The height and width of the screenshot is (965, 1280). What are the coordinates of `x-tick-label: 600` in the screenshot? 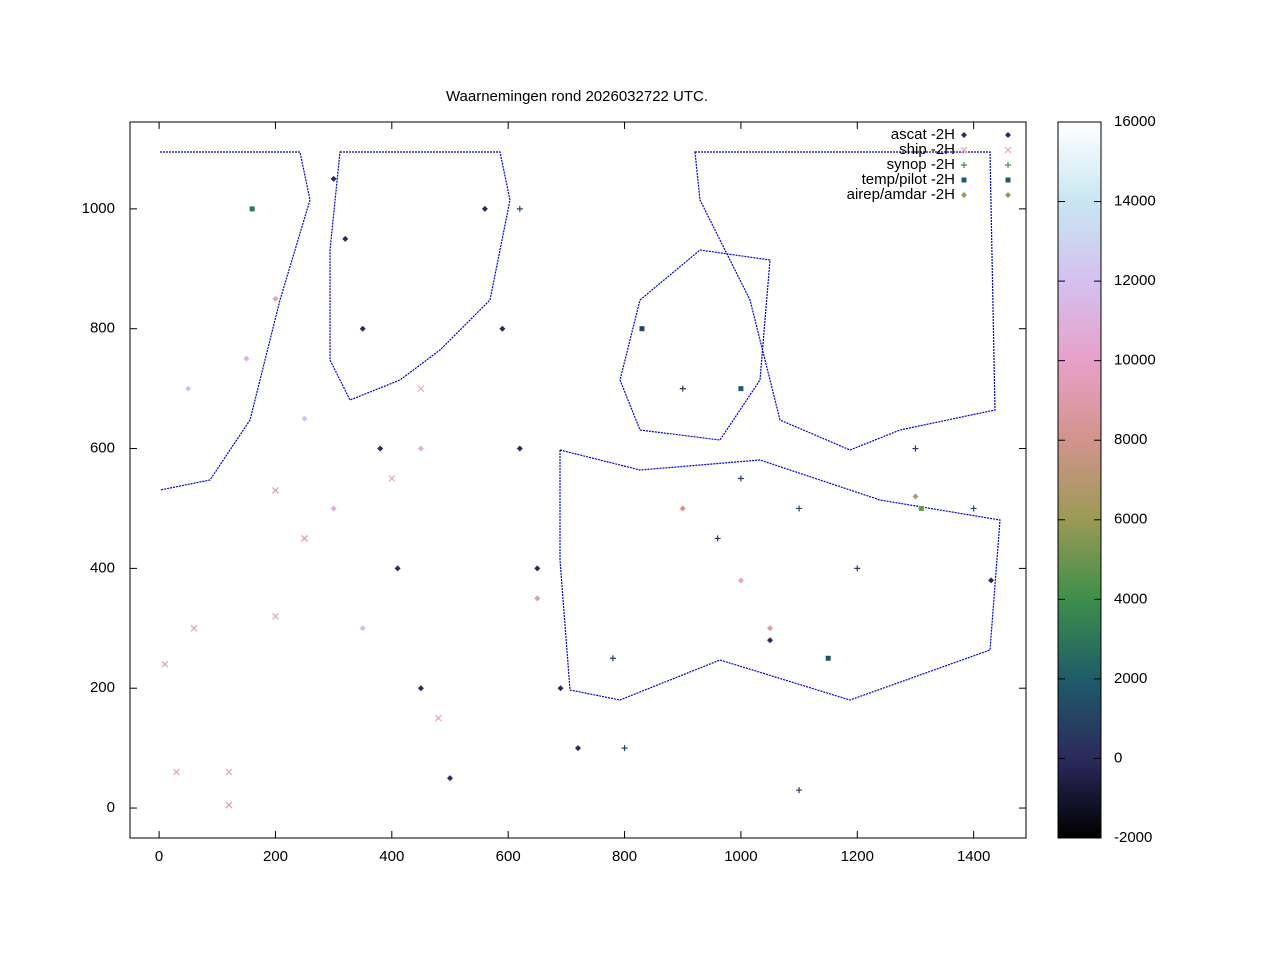 It's located at (508, 856).